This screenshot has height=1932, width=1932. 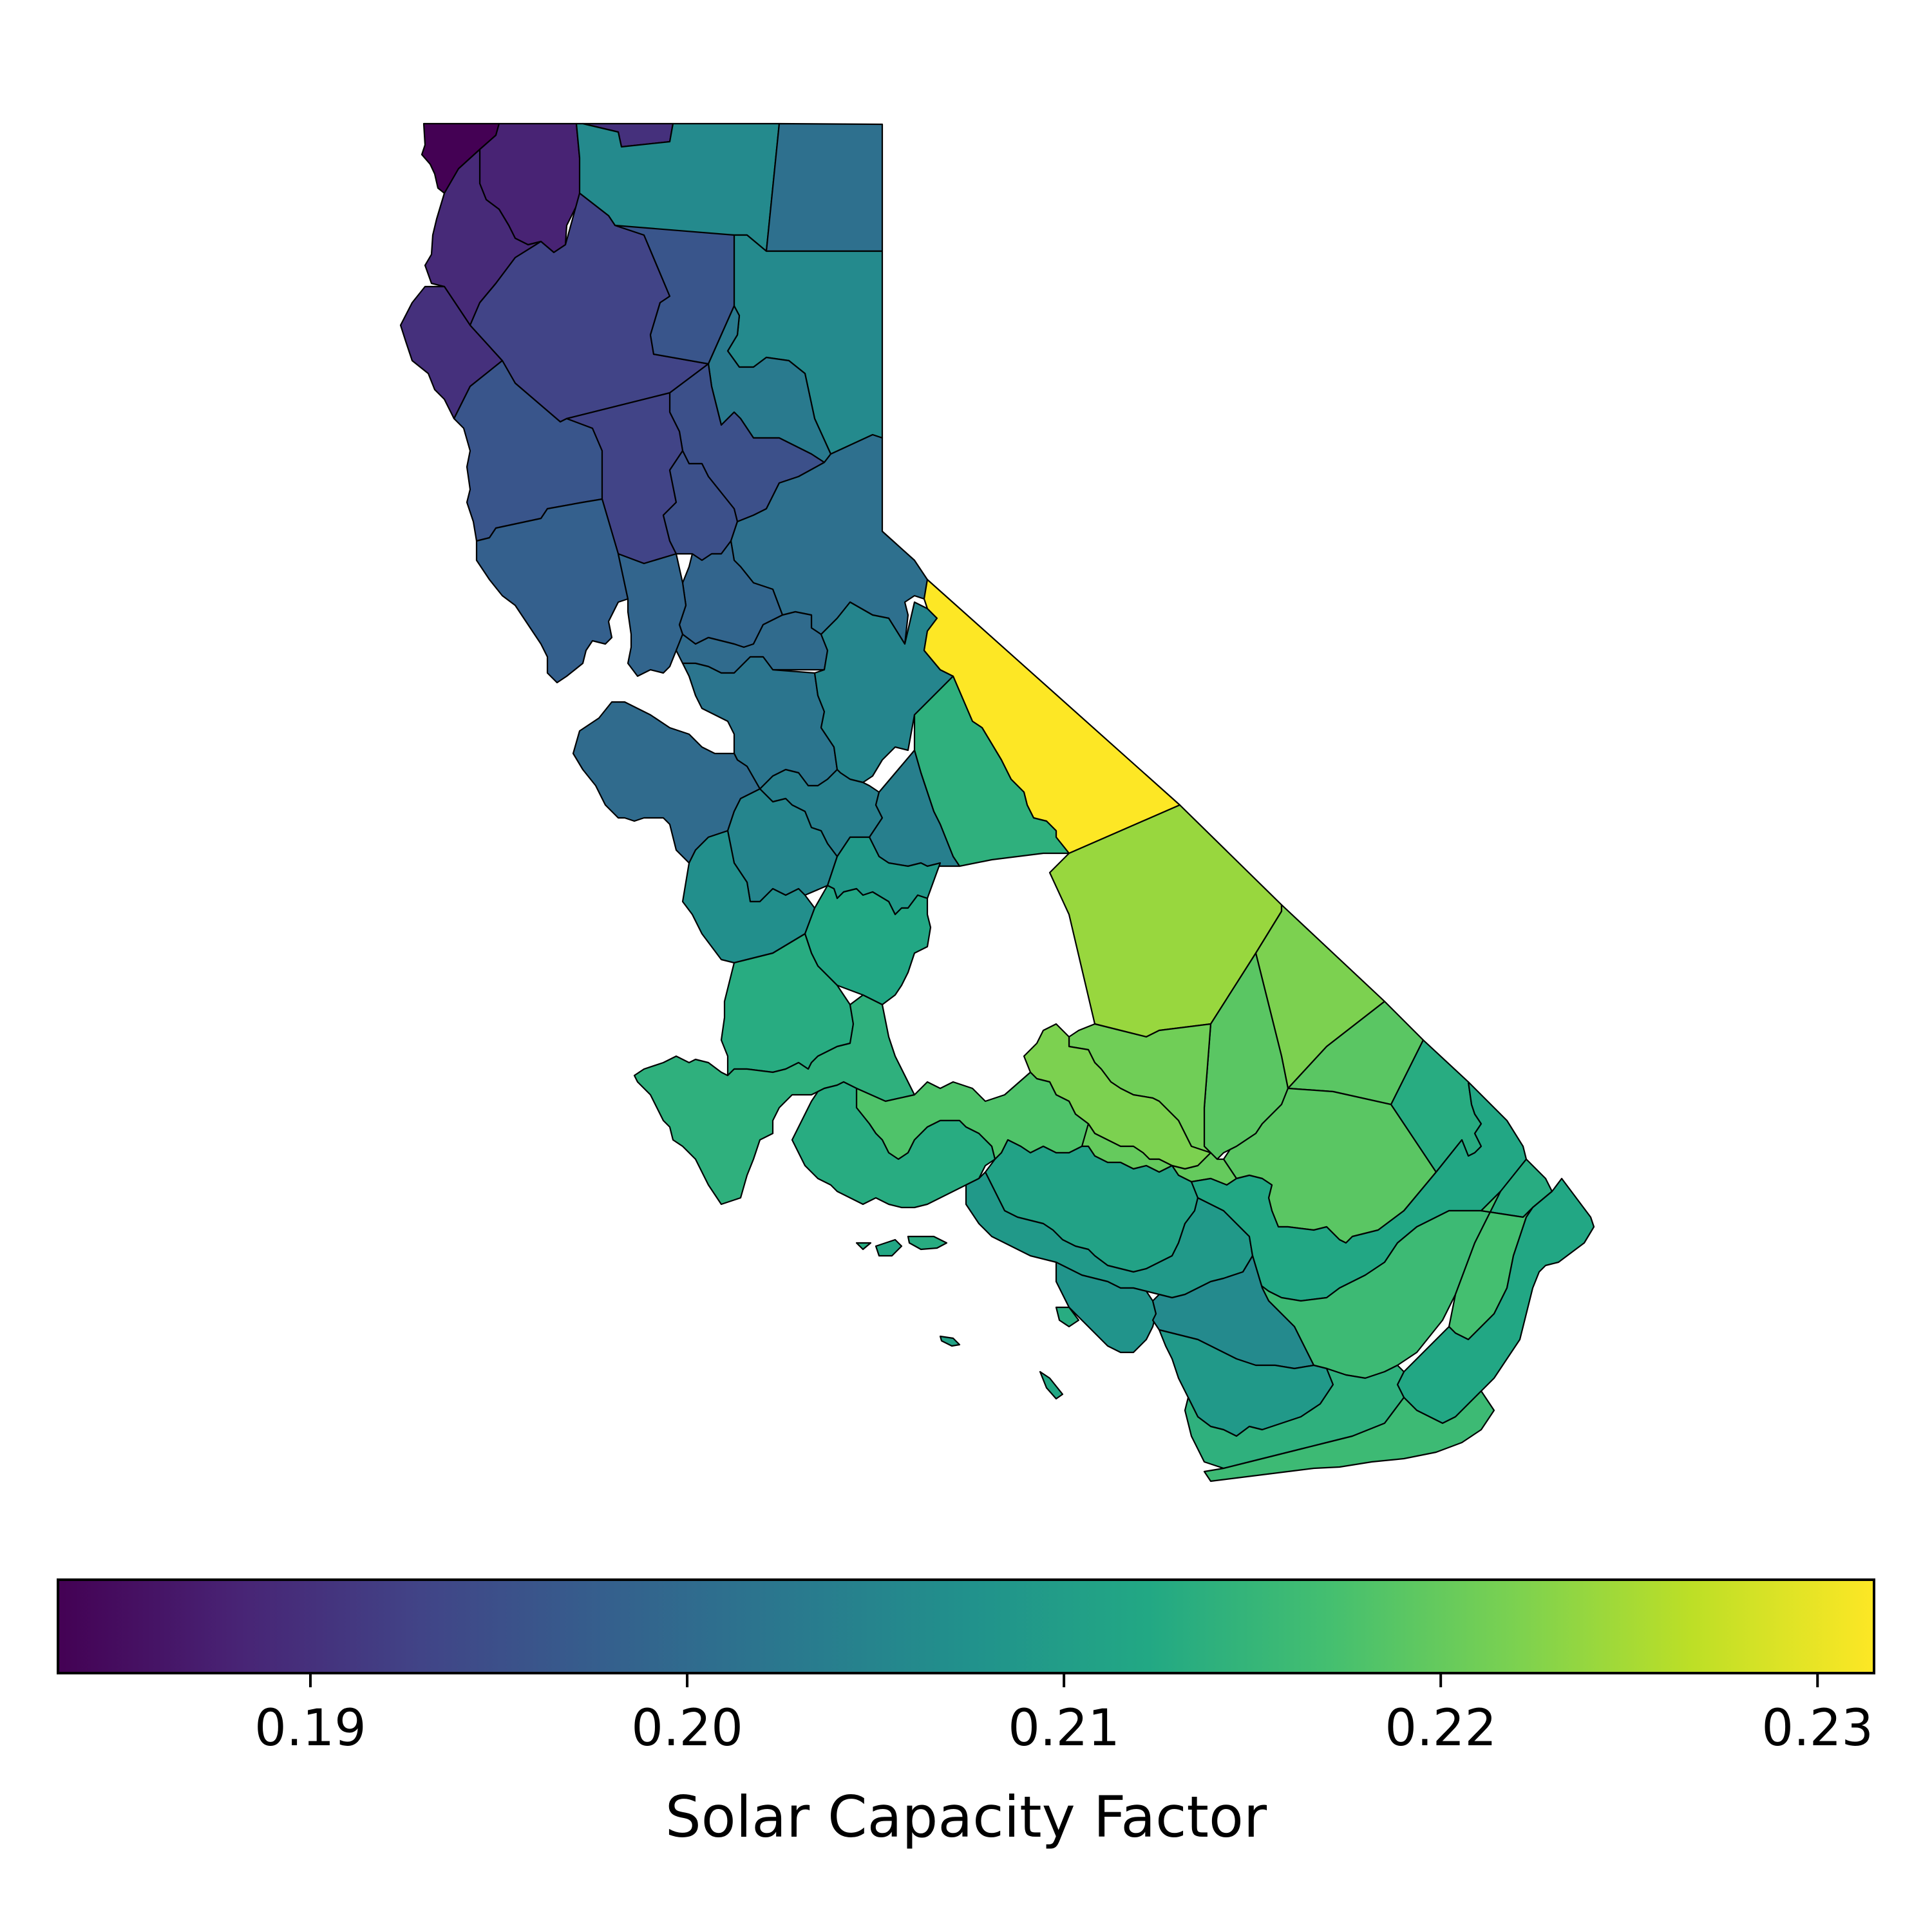 I want to click on colorbar-gradient, so click(x=966, y=1626).